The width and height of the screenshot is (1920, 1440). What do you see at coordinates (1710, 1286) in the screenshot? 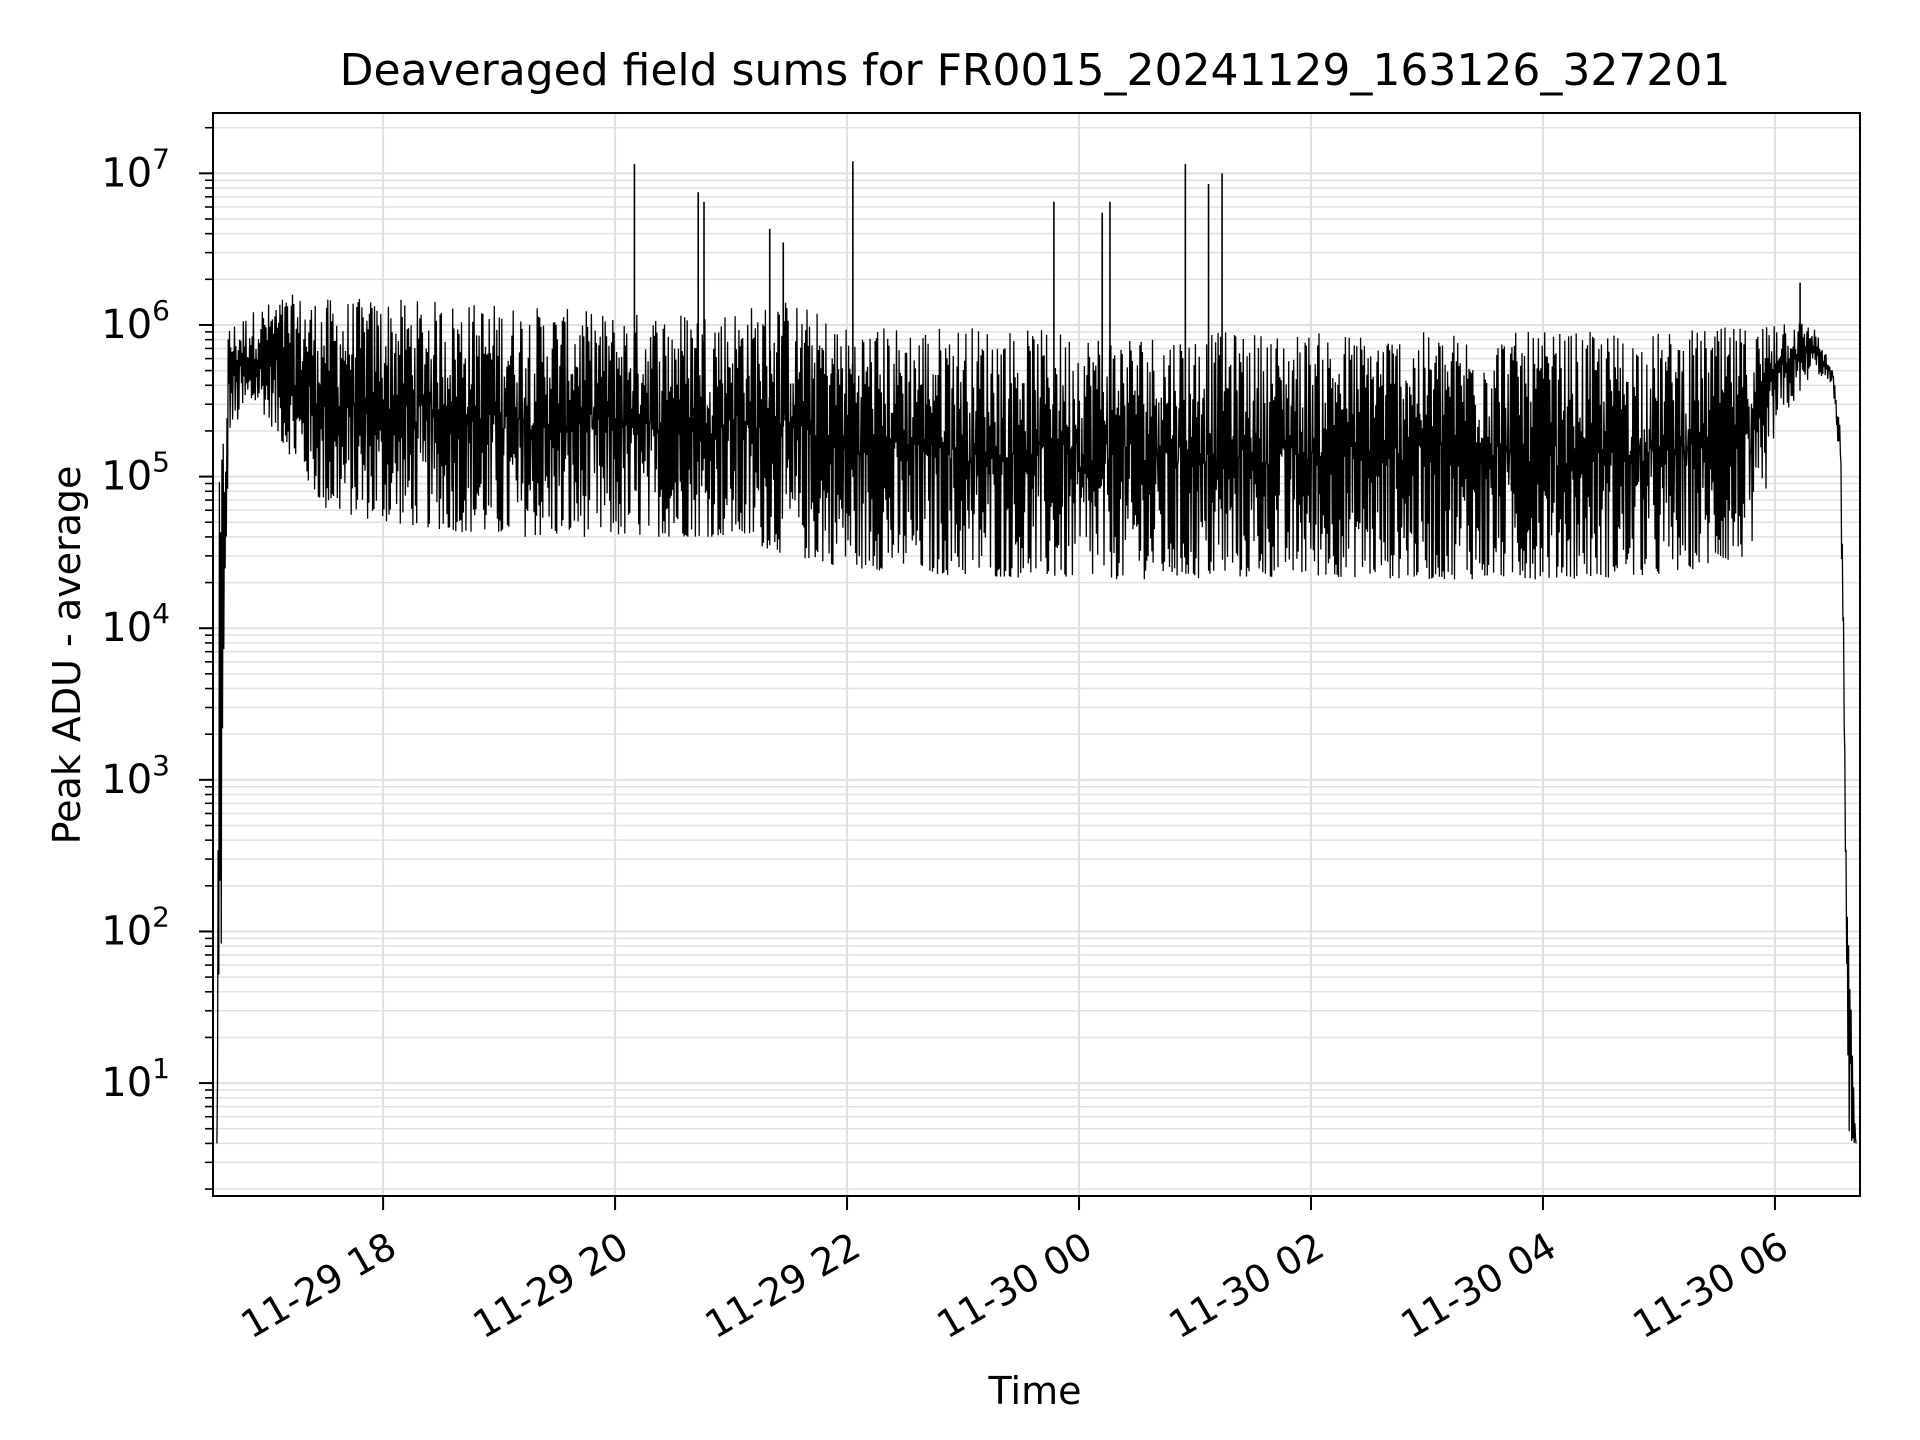
I see `x-tick-label: 11-30 06` at bounding box center [1710, 1286].